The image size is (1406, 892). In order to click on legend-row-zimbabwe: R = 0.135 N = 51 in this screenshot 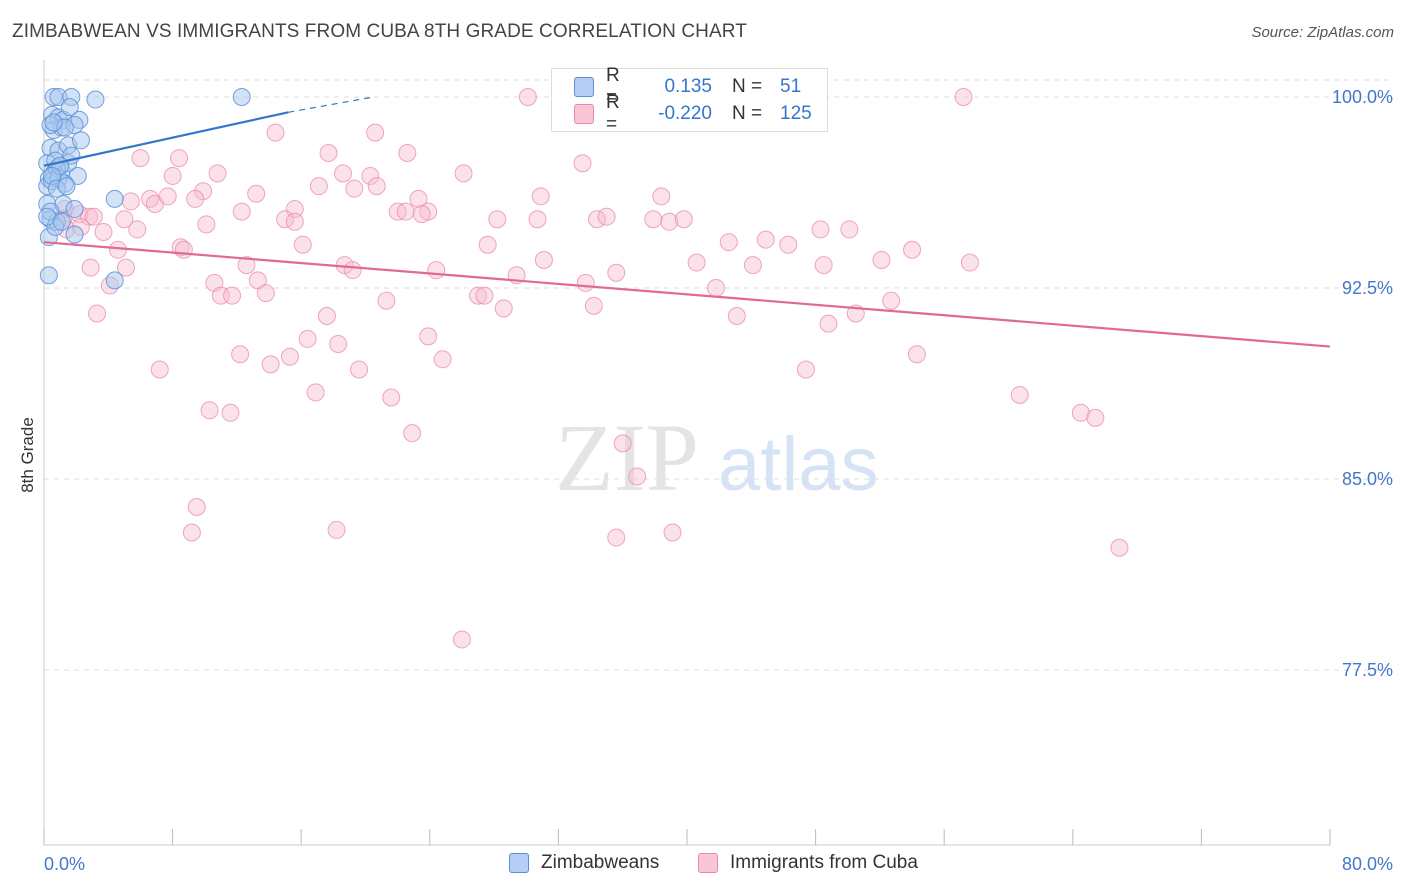, I will do `click(697, 86)`.